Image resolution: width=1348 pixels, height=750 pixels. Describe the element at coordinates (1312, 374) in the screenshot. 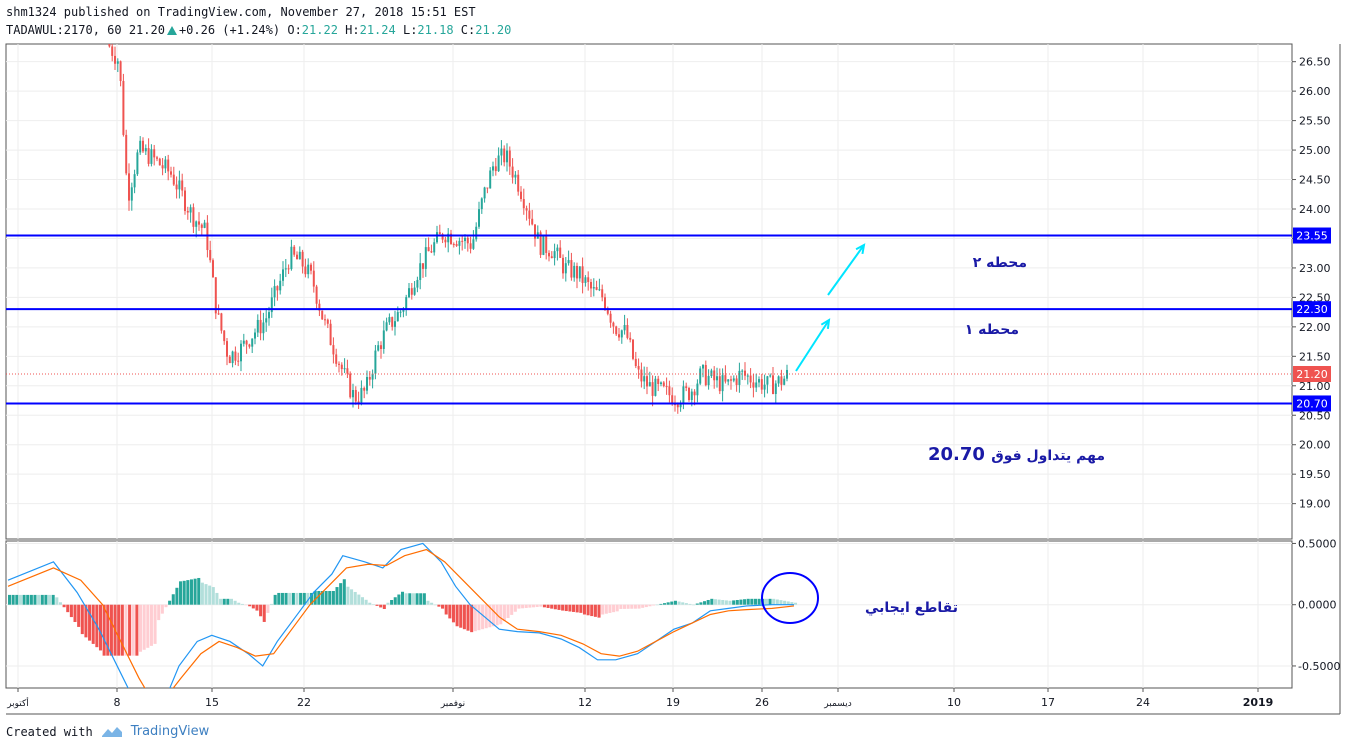

I see `last-price-badge` at that location.